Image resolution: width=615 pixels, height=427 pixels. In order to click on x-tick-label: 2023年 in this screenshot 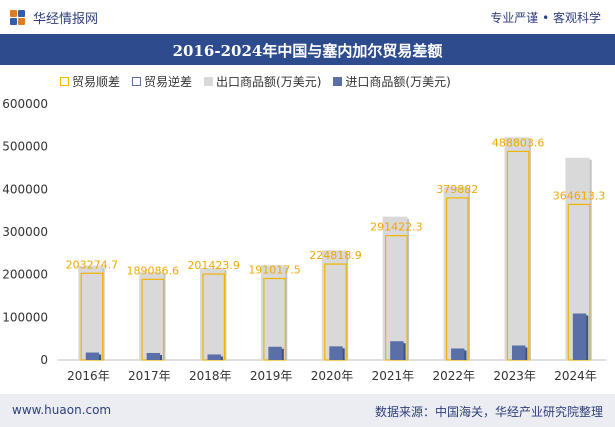, I will do `click(514, 376)`.